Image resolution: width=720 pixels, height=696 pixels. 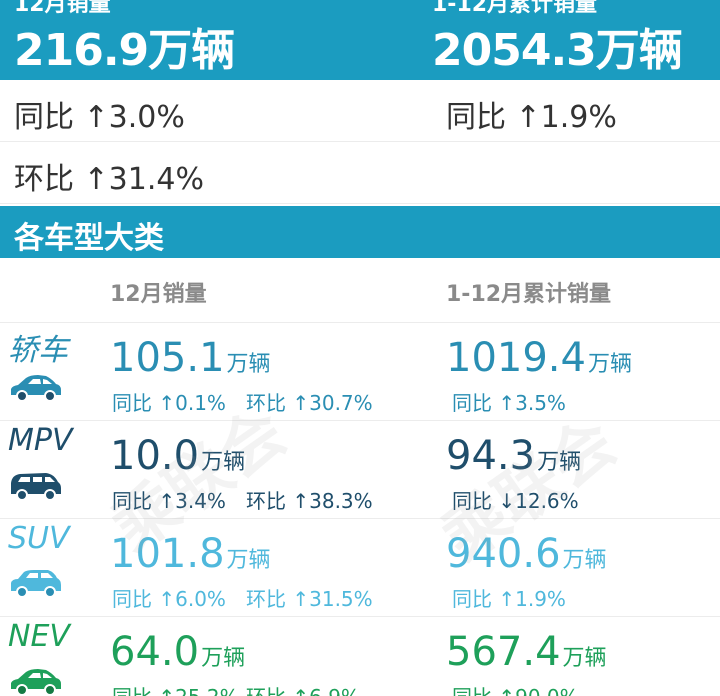 What do you see at coordinates (36, 388) in the screenshot?
I see `sedan-car-icon` at bounding box center [36, 388].